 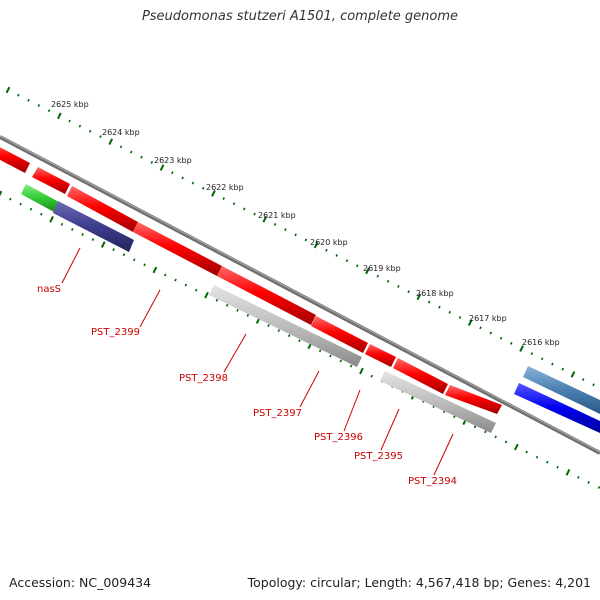 I want to click on kbp-label: 2621 kbp, so click(x=277, y=215).